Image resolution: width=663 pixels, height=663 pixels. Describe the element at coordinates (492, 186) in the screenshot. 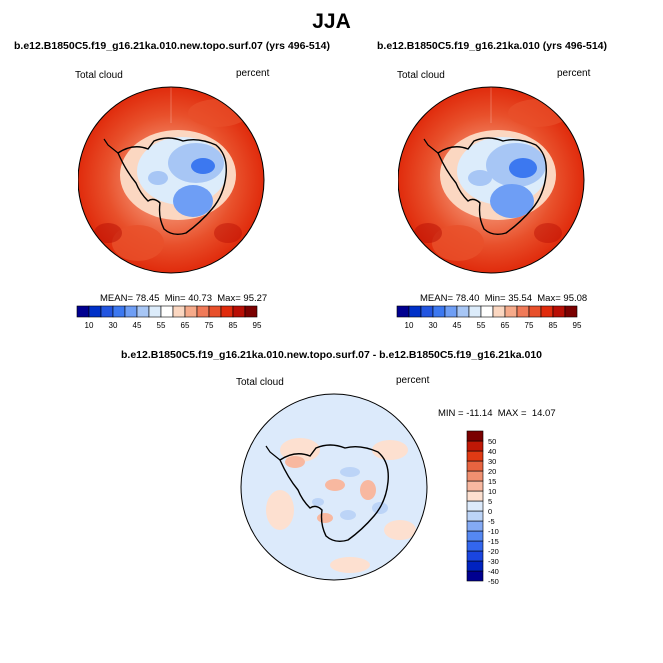

I see `panel-2-coastline` at that location.